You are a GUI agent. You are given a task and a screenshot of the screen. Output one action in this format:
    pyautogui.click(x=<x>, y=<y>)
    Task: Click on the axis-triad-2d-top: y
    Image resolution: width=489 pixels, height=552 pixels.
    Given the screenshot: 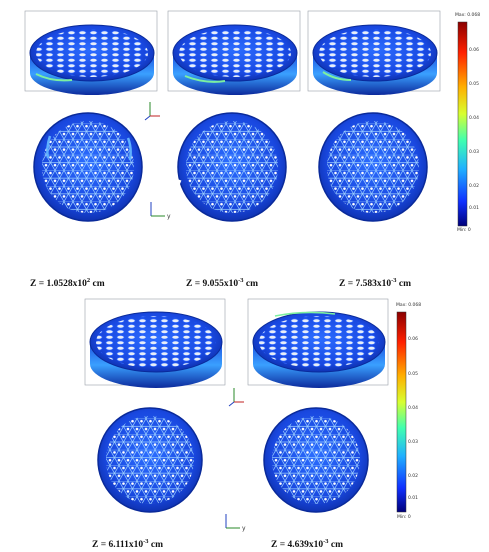 What is the action you would take?
    pyautogui.click(x=160, y=211)
    